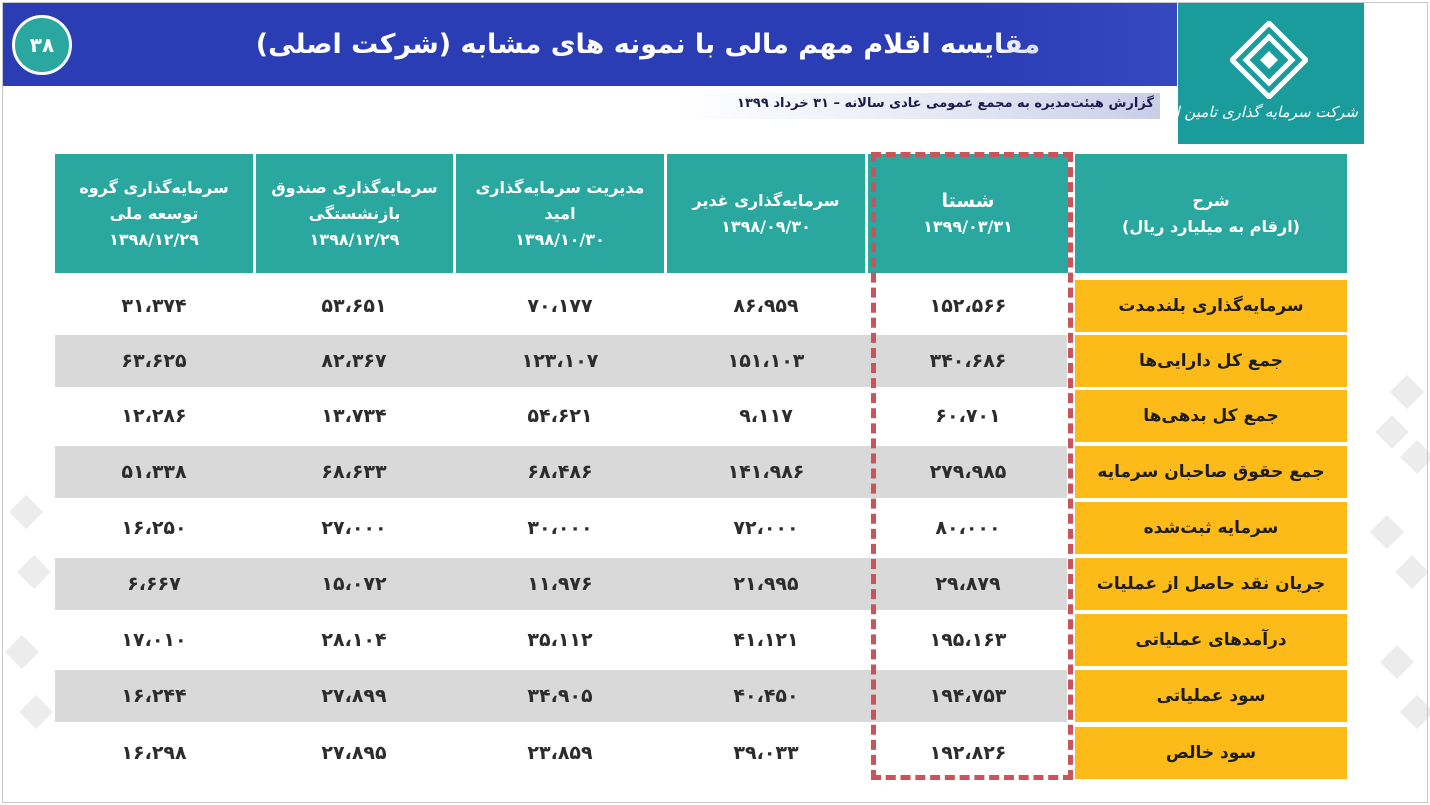  What do you see at coordinates (968, 306) in the screenshot?
I see `table-cell: ۱۵۲،۵۶۶` at bounding box center [968, 306].